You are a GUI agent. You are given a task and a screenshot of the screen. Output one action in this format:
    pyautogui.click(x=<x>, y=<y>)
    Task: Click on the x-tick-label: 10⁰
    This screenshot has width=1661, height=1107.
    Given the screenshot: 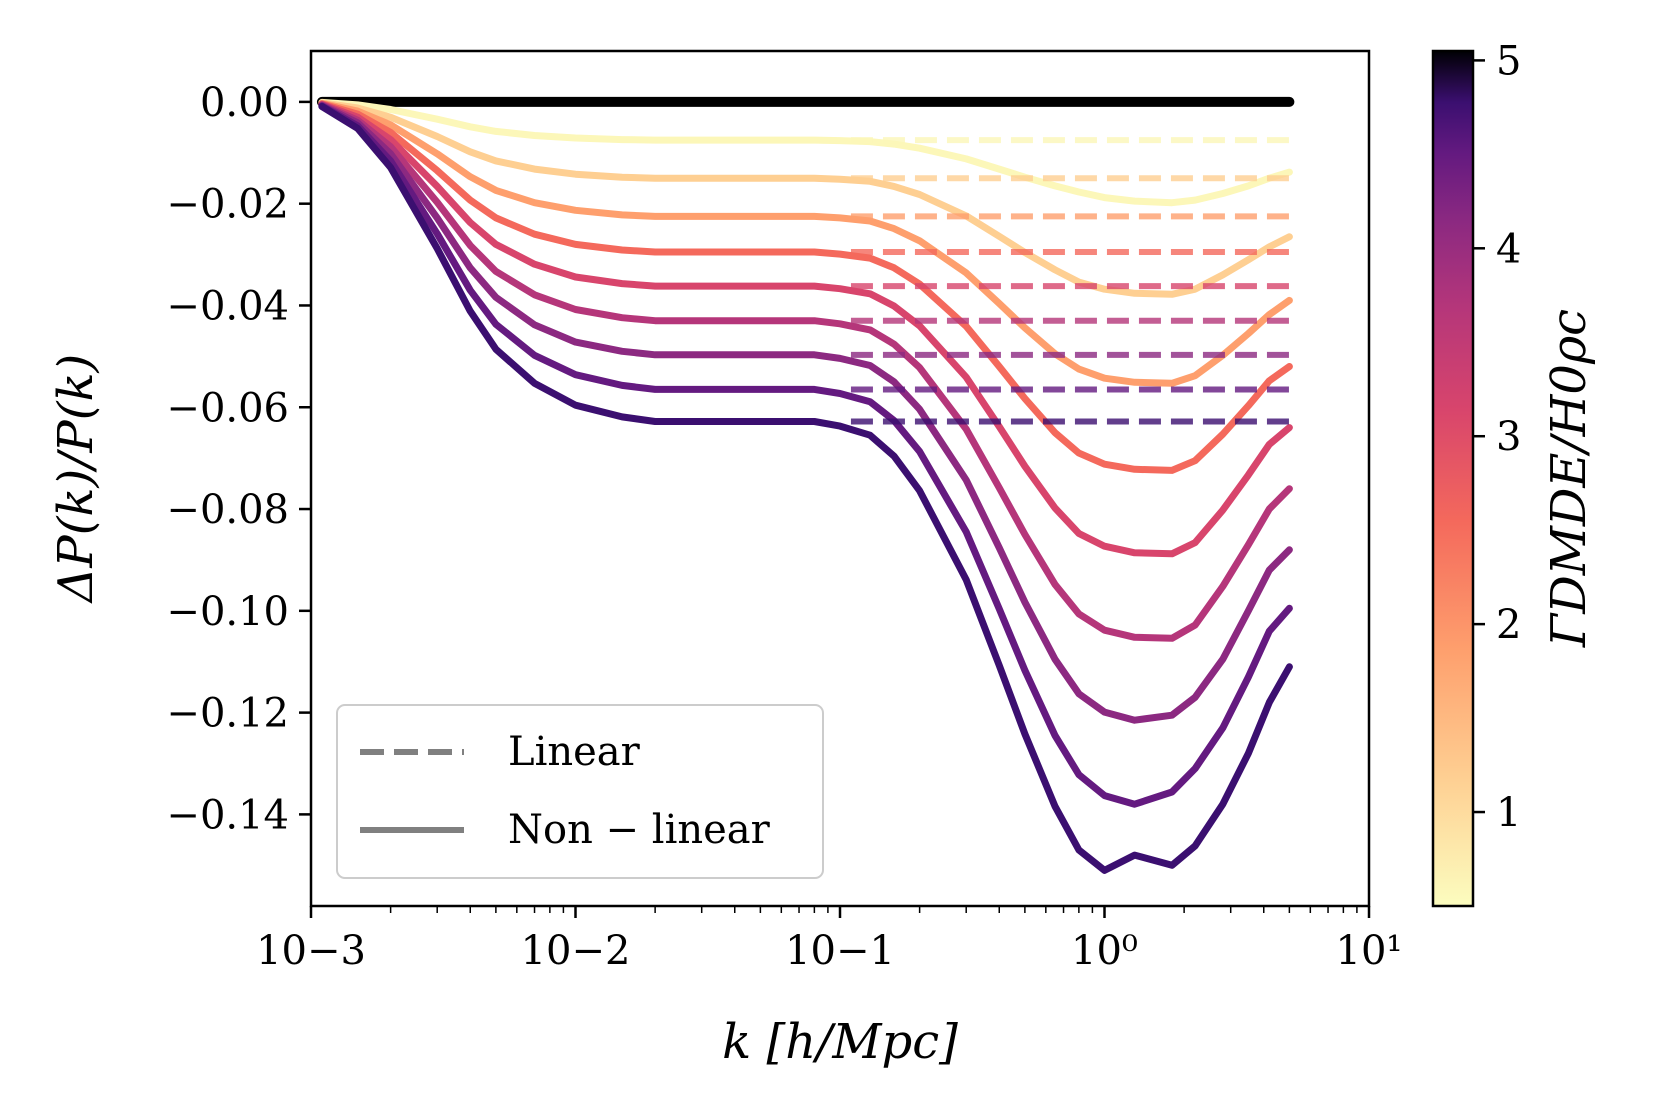 What is the action you would take?
    pyautogui.click(x=1104, y=951)
    